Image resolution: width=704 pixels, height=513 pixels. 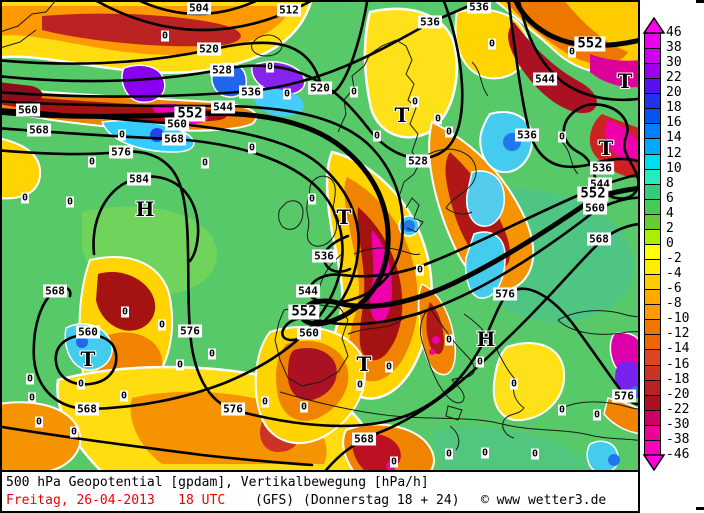 What do you see at coordinates (145, 209) in the screenshot?
I see `high-pressure-center: H` at bounding box center [145, 209].